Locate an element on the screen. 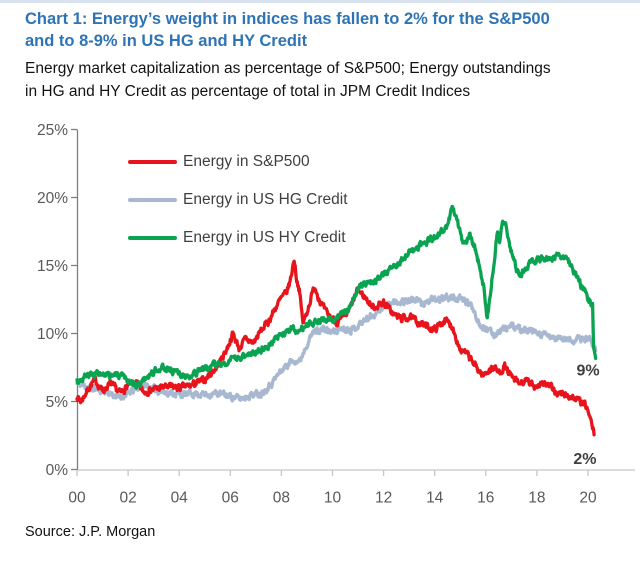 The height and width of the screenshot is (562, 640). source-note: Source: J.P. Morgan is located at coordinates (90, 532).